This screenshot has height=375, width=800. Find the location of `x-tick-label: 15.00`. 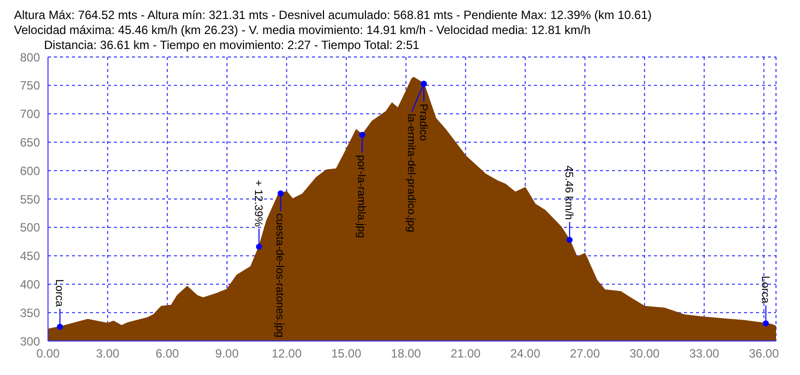

x-tick-label: 15.00 is located at coordinates (346, 353).